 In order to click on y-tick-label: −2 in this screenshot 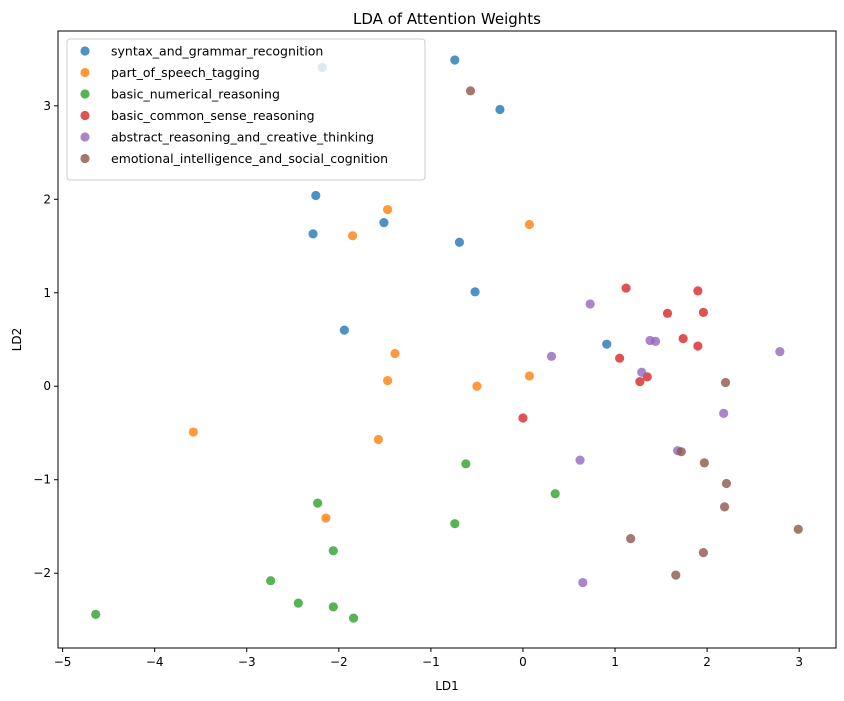, I will do `click(42, 573)`.